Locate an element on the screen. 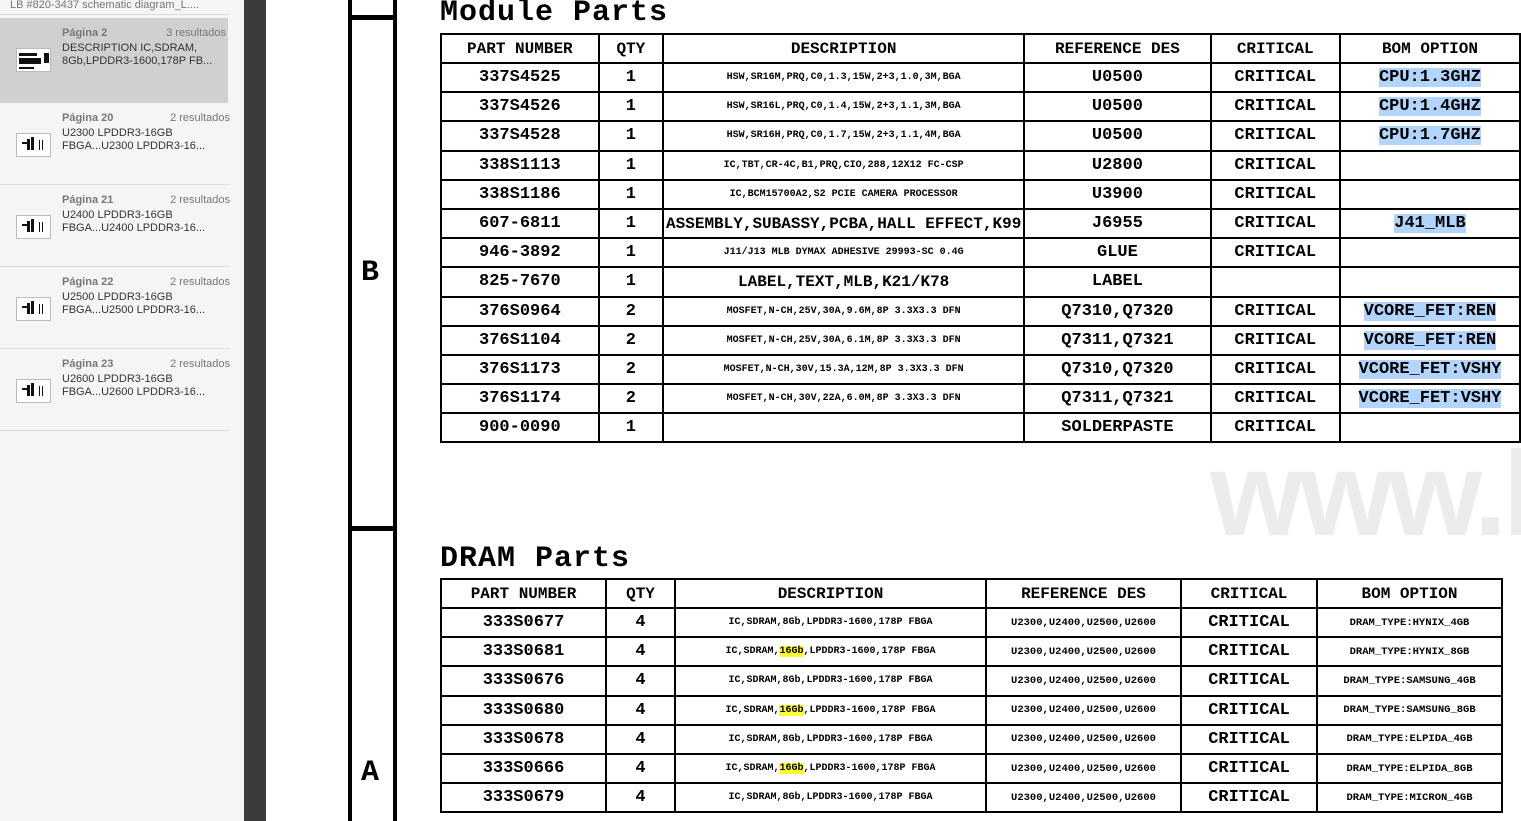 This screenshot has height=821, width=1521. description-text: IC,BCM15700A2,S2 PCIE CAMERA PROCESSOR is located at coordinates (843, 194).